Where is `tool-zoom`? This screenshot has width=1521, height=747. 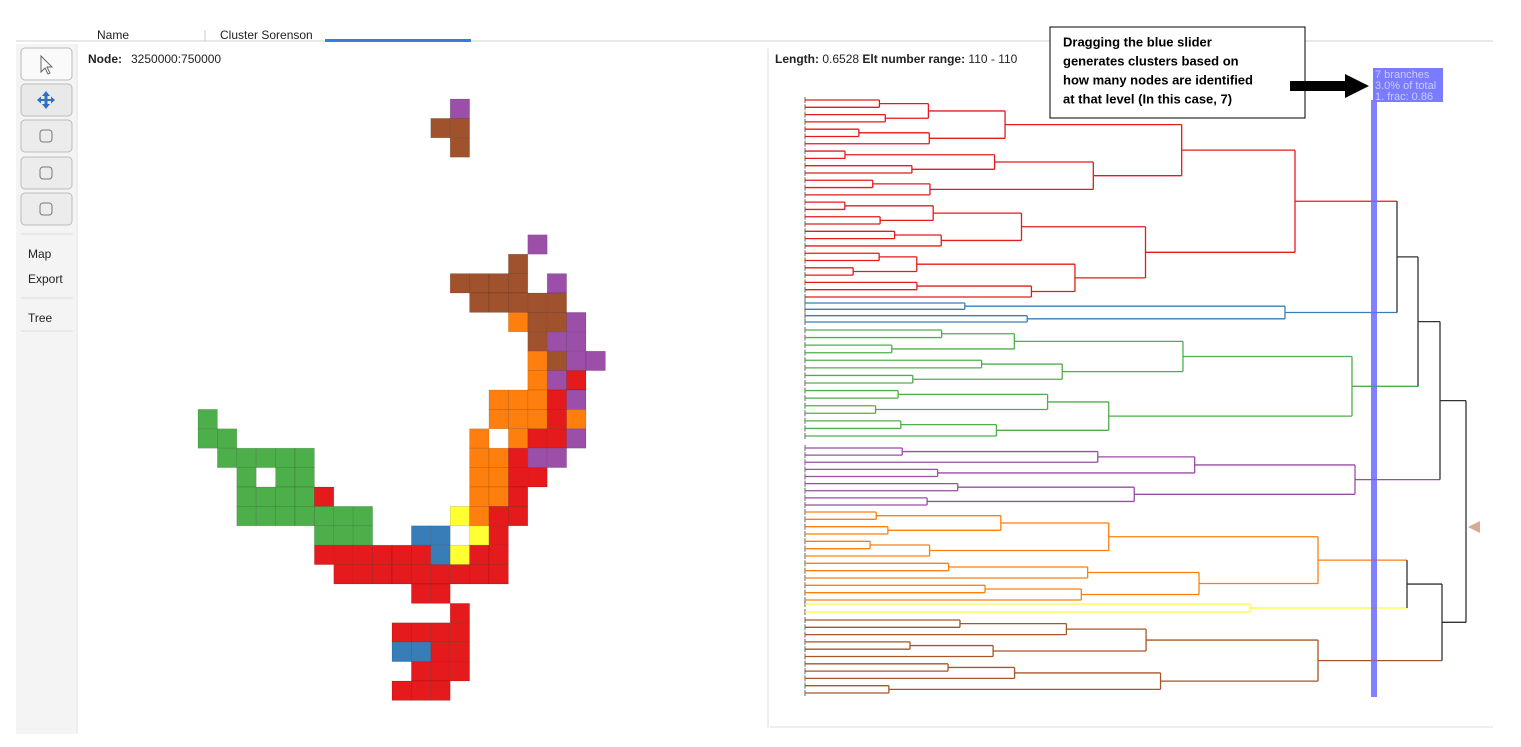 tool-zoom is located at coordinates (46, 136).